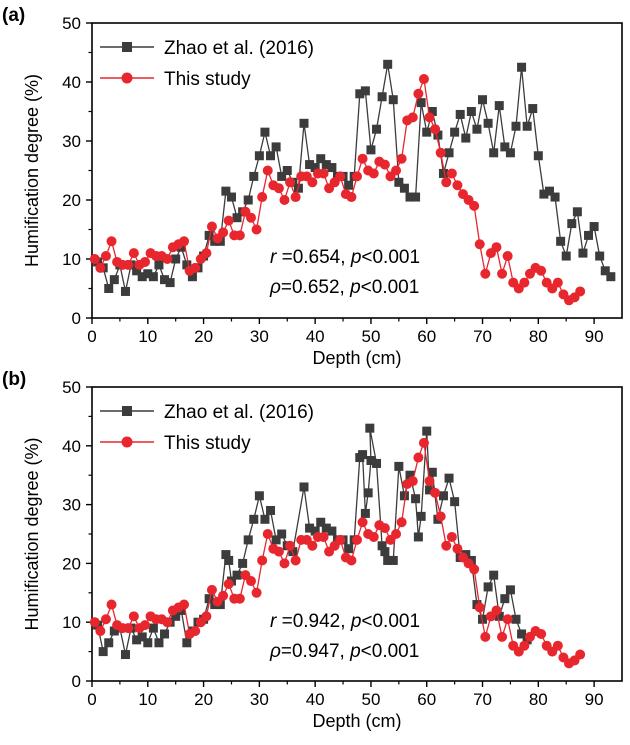 This screenshot has height=745, width=630. Describe the element at coordinates (594, 336) in the screenshot. I see `x-tick-label: 90` at that location.